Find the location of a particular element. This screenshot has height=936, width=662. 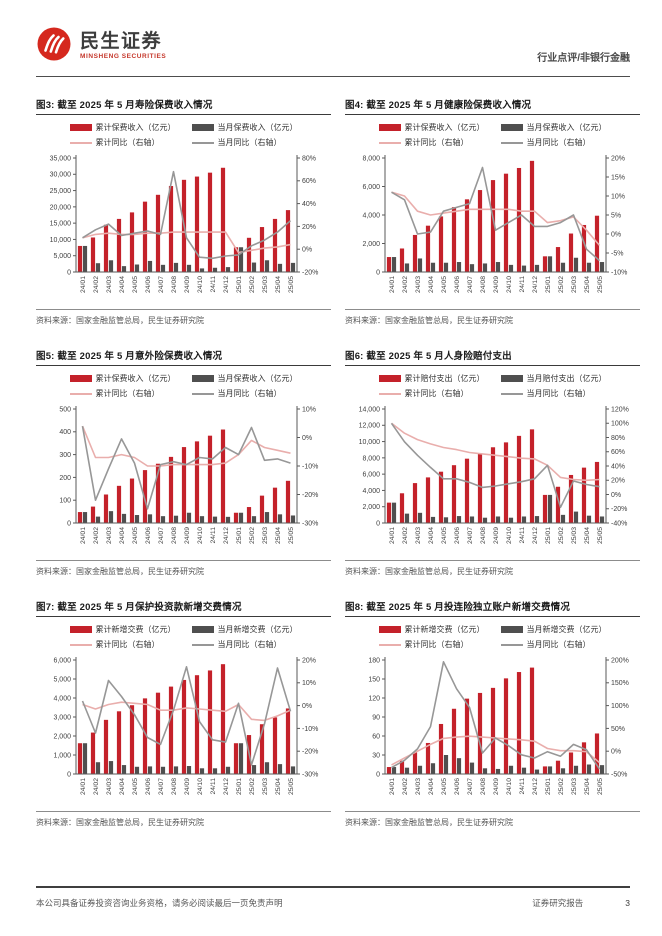

legend-label: 当月新增交费（亿元） is located at coordinates (566, 629).